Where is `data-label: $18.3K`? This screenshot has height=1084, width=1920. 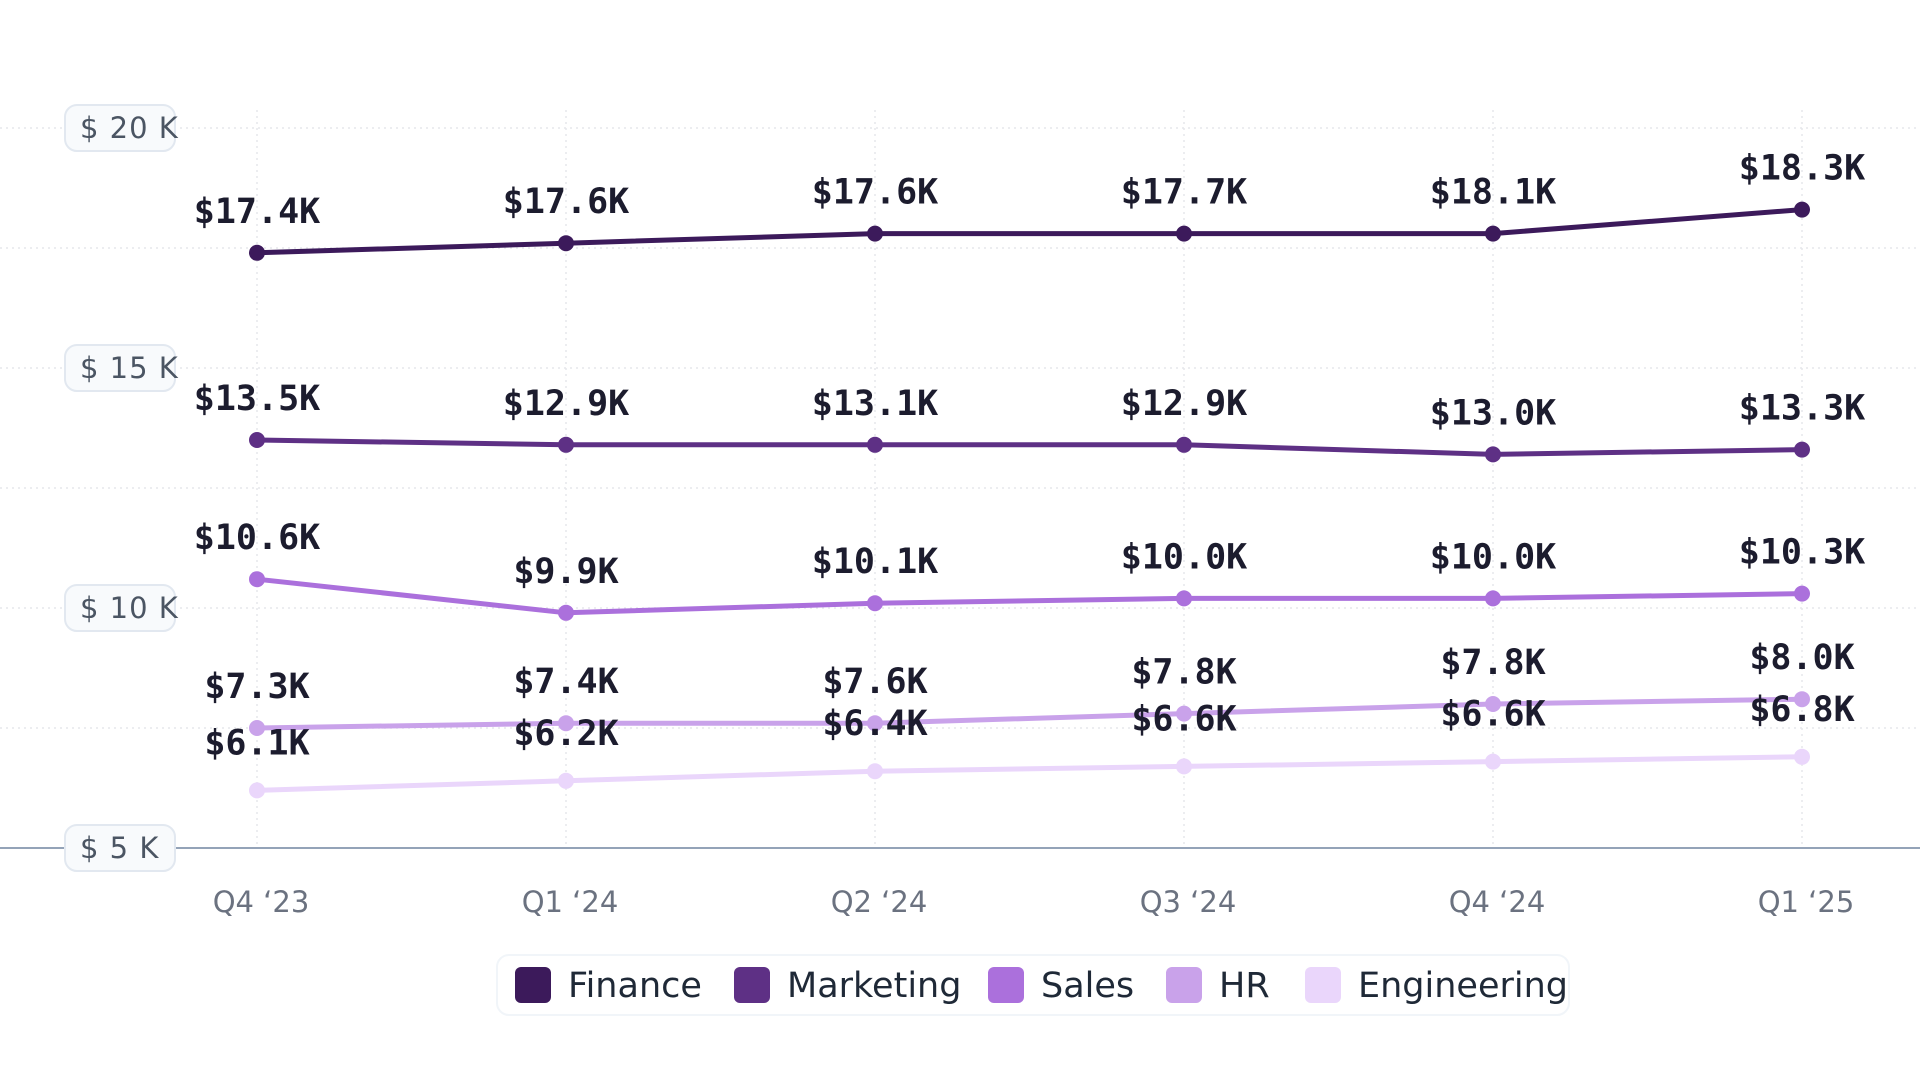 data-label: $18.3K is located at coordinates (1802, 169).